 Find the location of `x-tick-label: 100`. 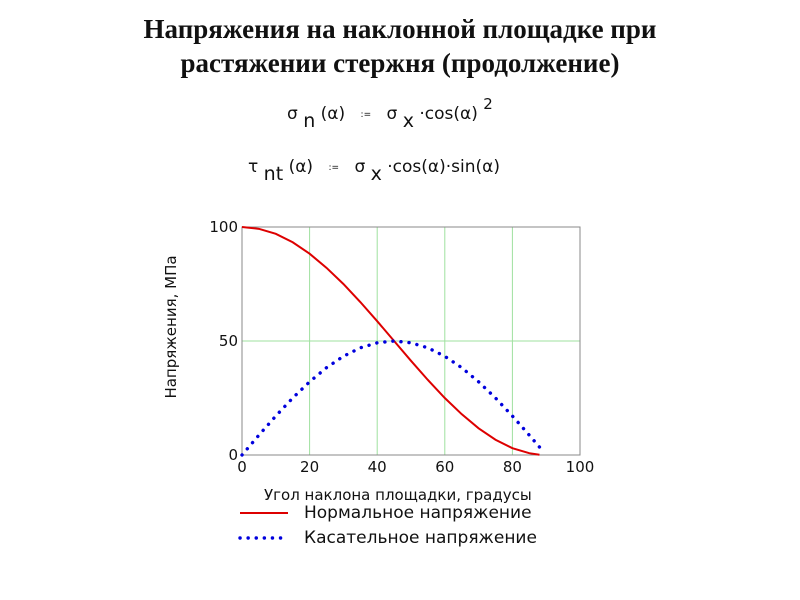

x-tick-label: 100 is located at coordinates (580, 467).